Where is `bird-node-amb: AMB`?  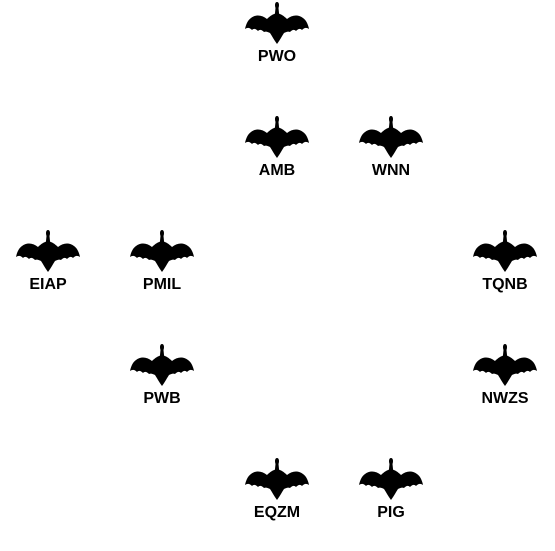 bird-node-amb: AMB is located at coordinates (277, 155).